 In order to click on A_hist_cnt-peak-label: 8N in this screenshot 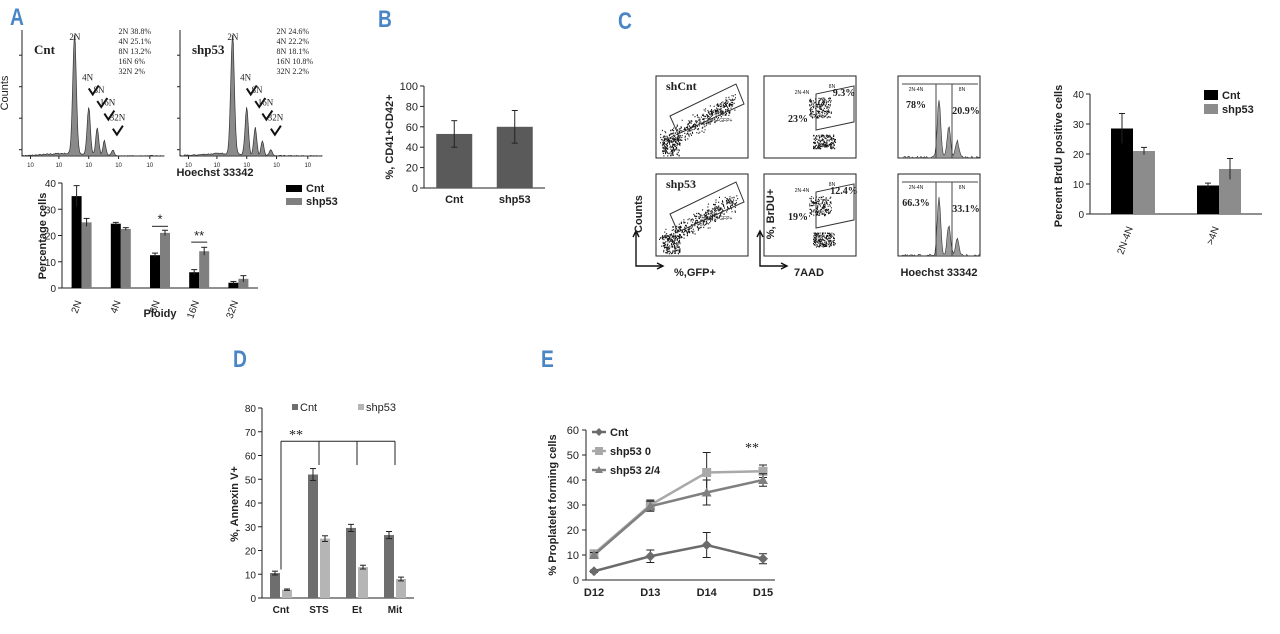, I will do `click(100, 90)`.